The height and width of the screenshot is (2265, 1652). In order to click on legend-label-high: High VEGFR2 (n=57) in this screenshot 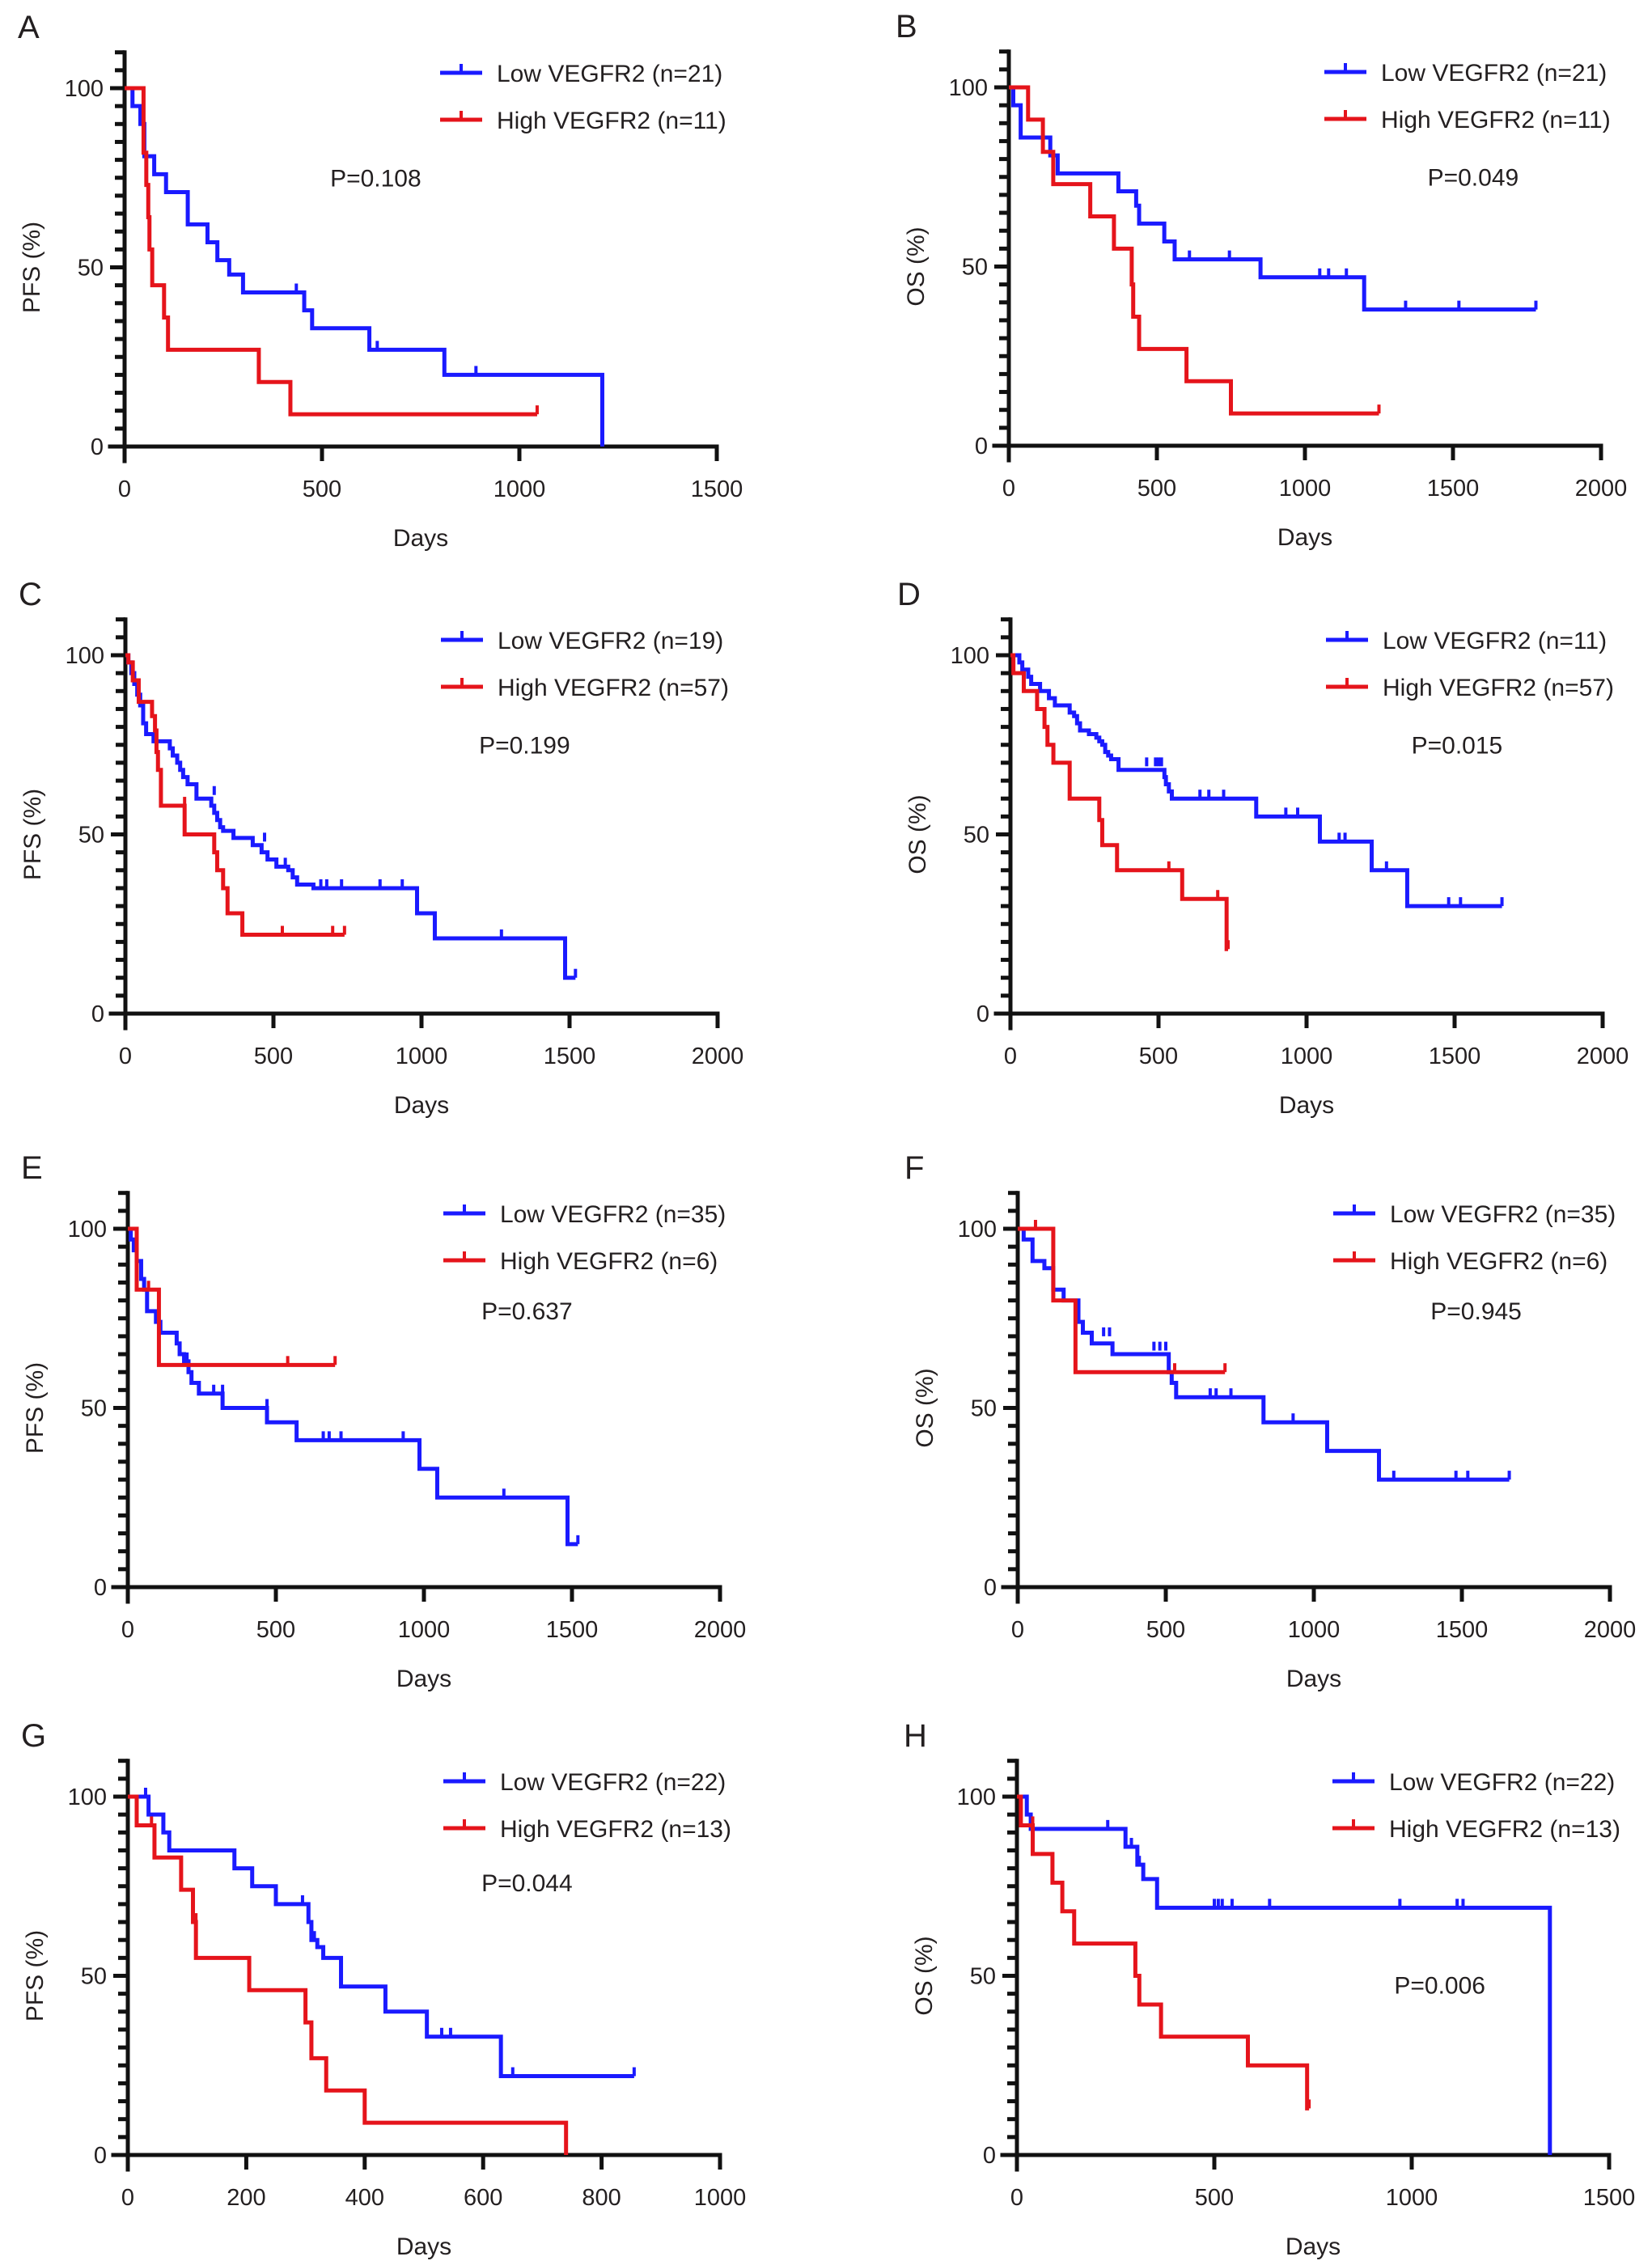, I will do `click(613, 688)`.